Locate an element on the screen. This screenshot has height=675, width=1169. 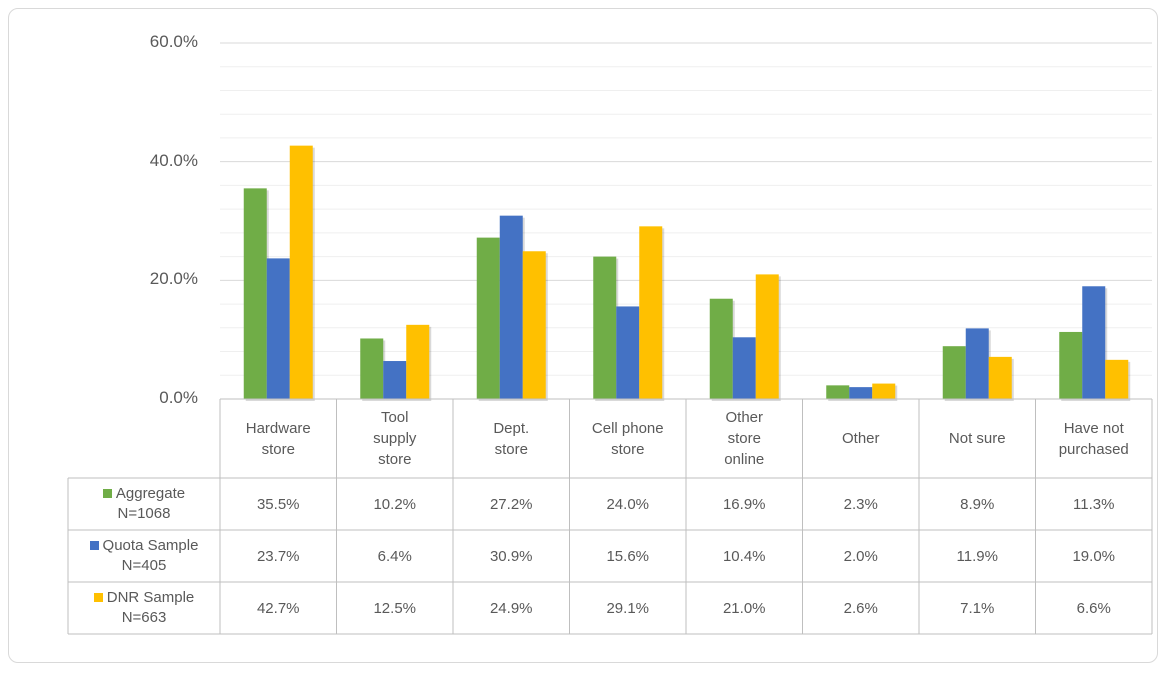
table-value: 12.5% is located at coordinates (395, 608).